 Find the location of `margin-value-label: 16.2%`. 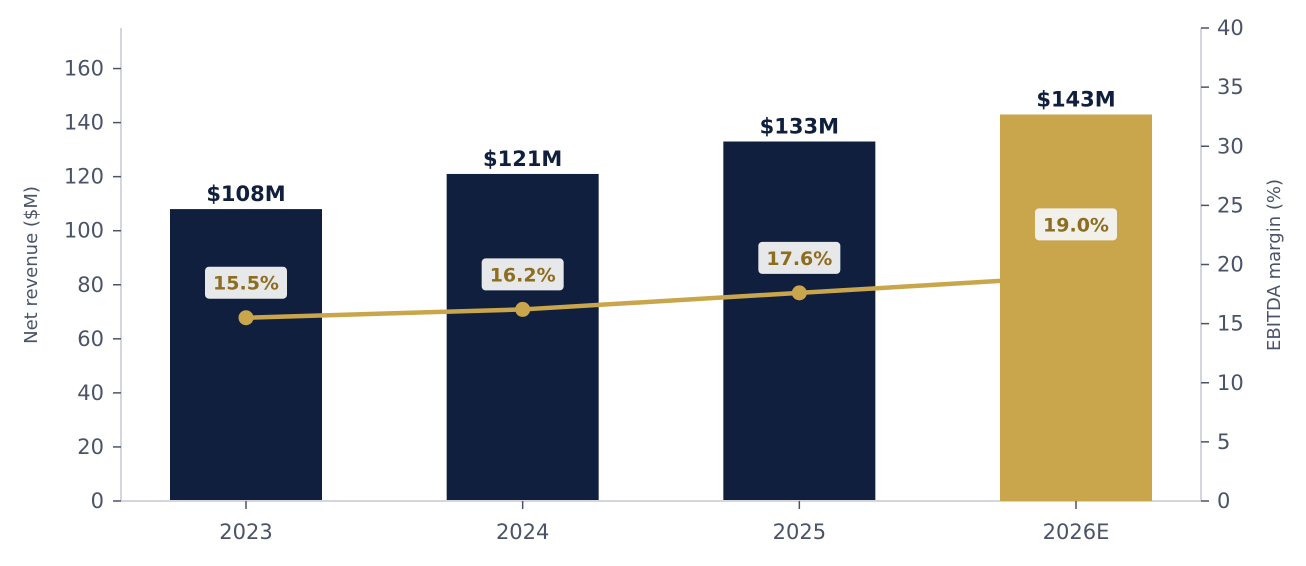

margin-value-label: 16.2% is located at coordinates (523, 275).